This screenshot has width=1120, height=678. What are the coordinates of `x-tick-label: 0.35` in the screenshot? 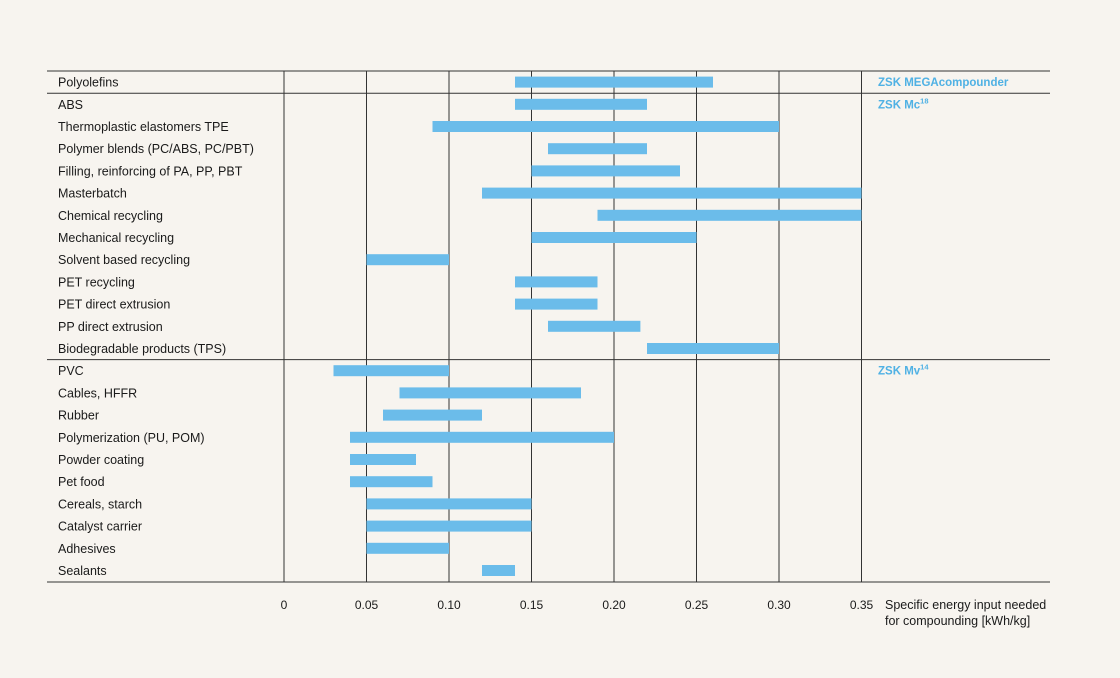 It's located at (862, 605).